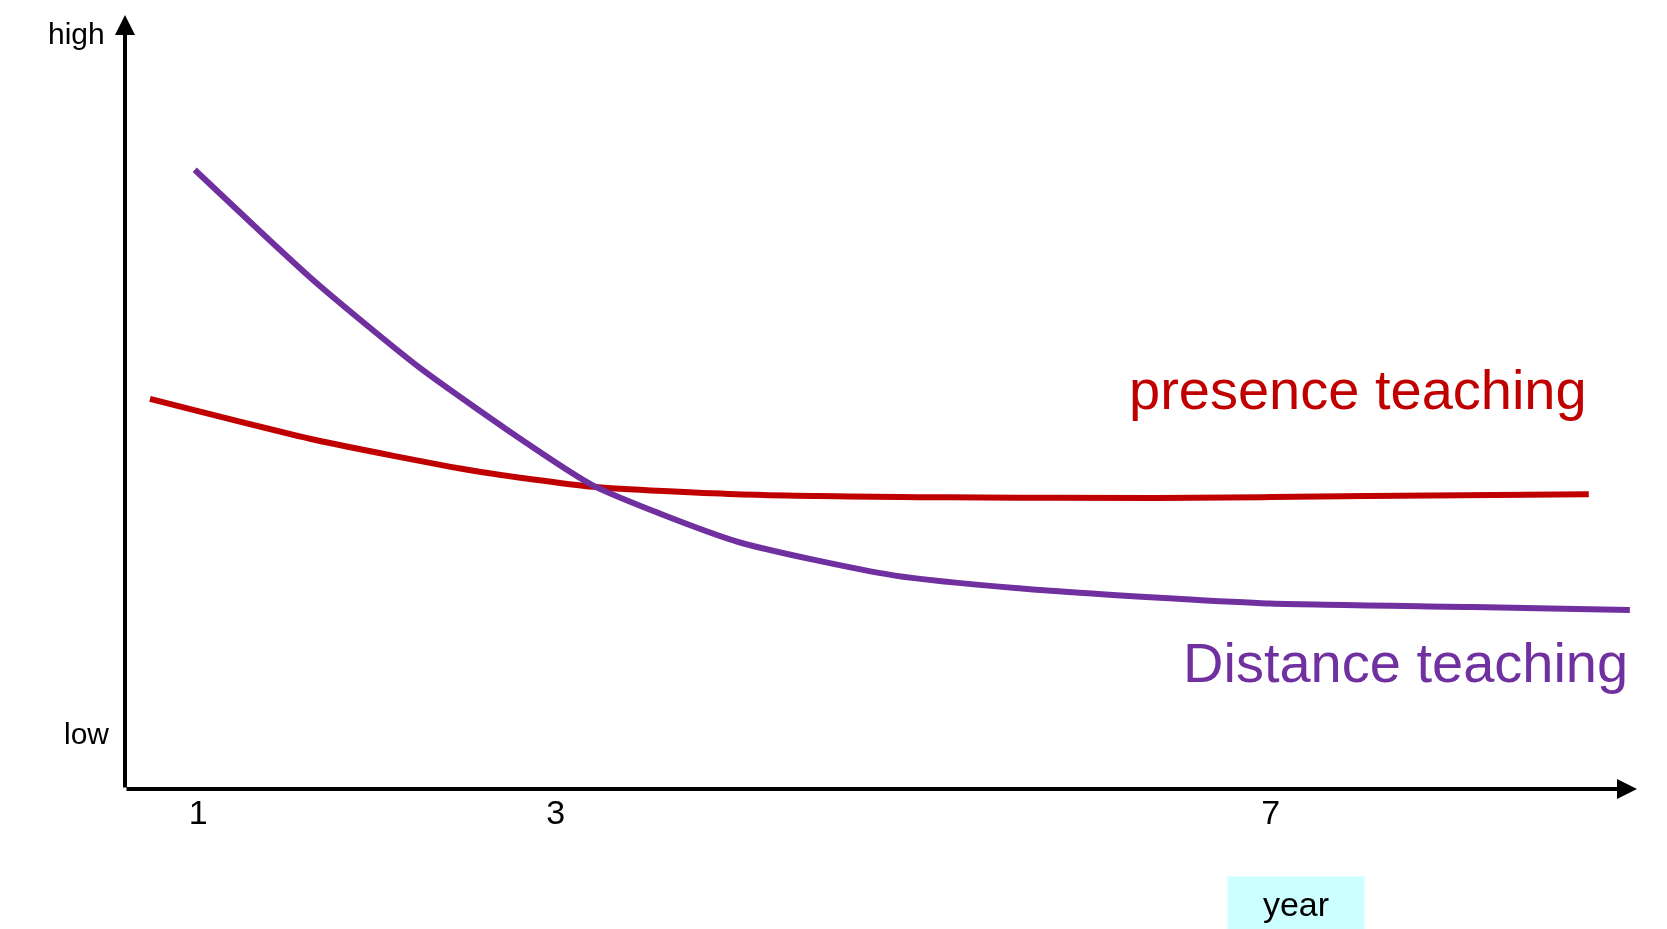 This screenshot has width=1667, height=929. What do you see at coordinates (1296, 904) in the screenshot?
I see `x-axis-title: year` at bounding box center [1296, 904].